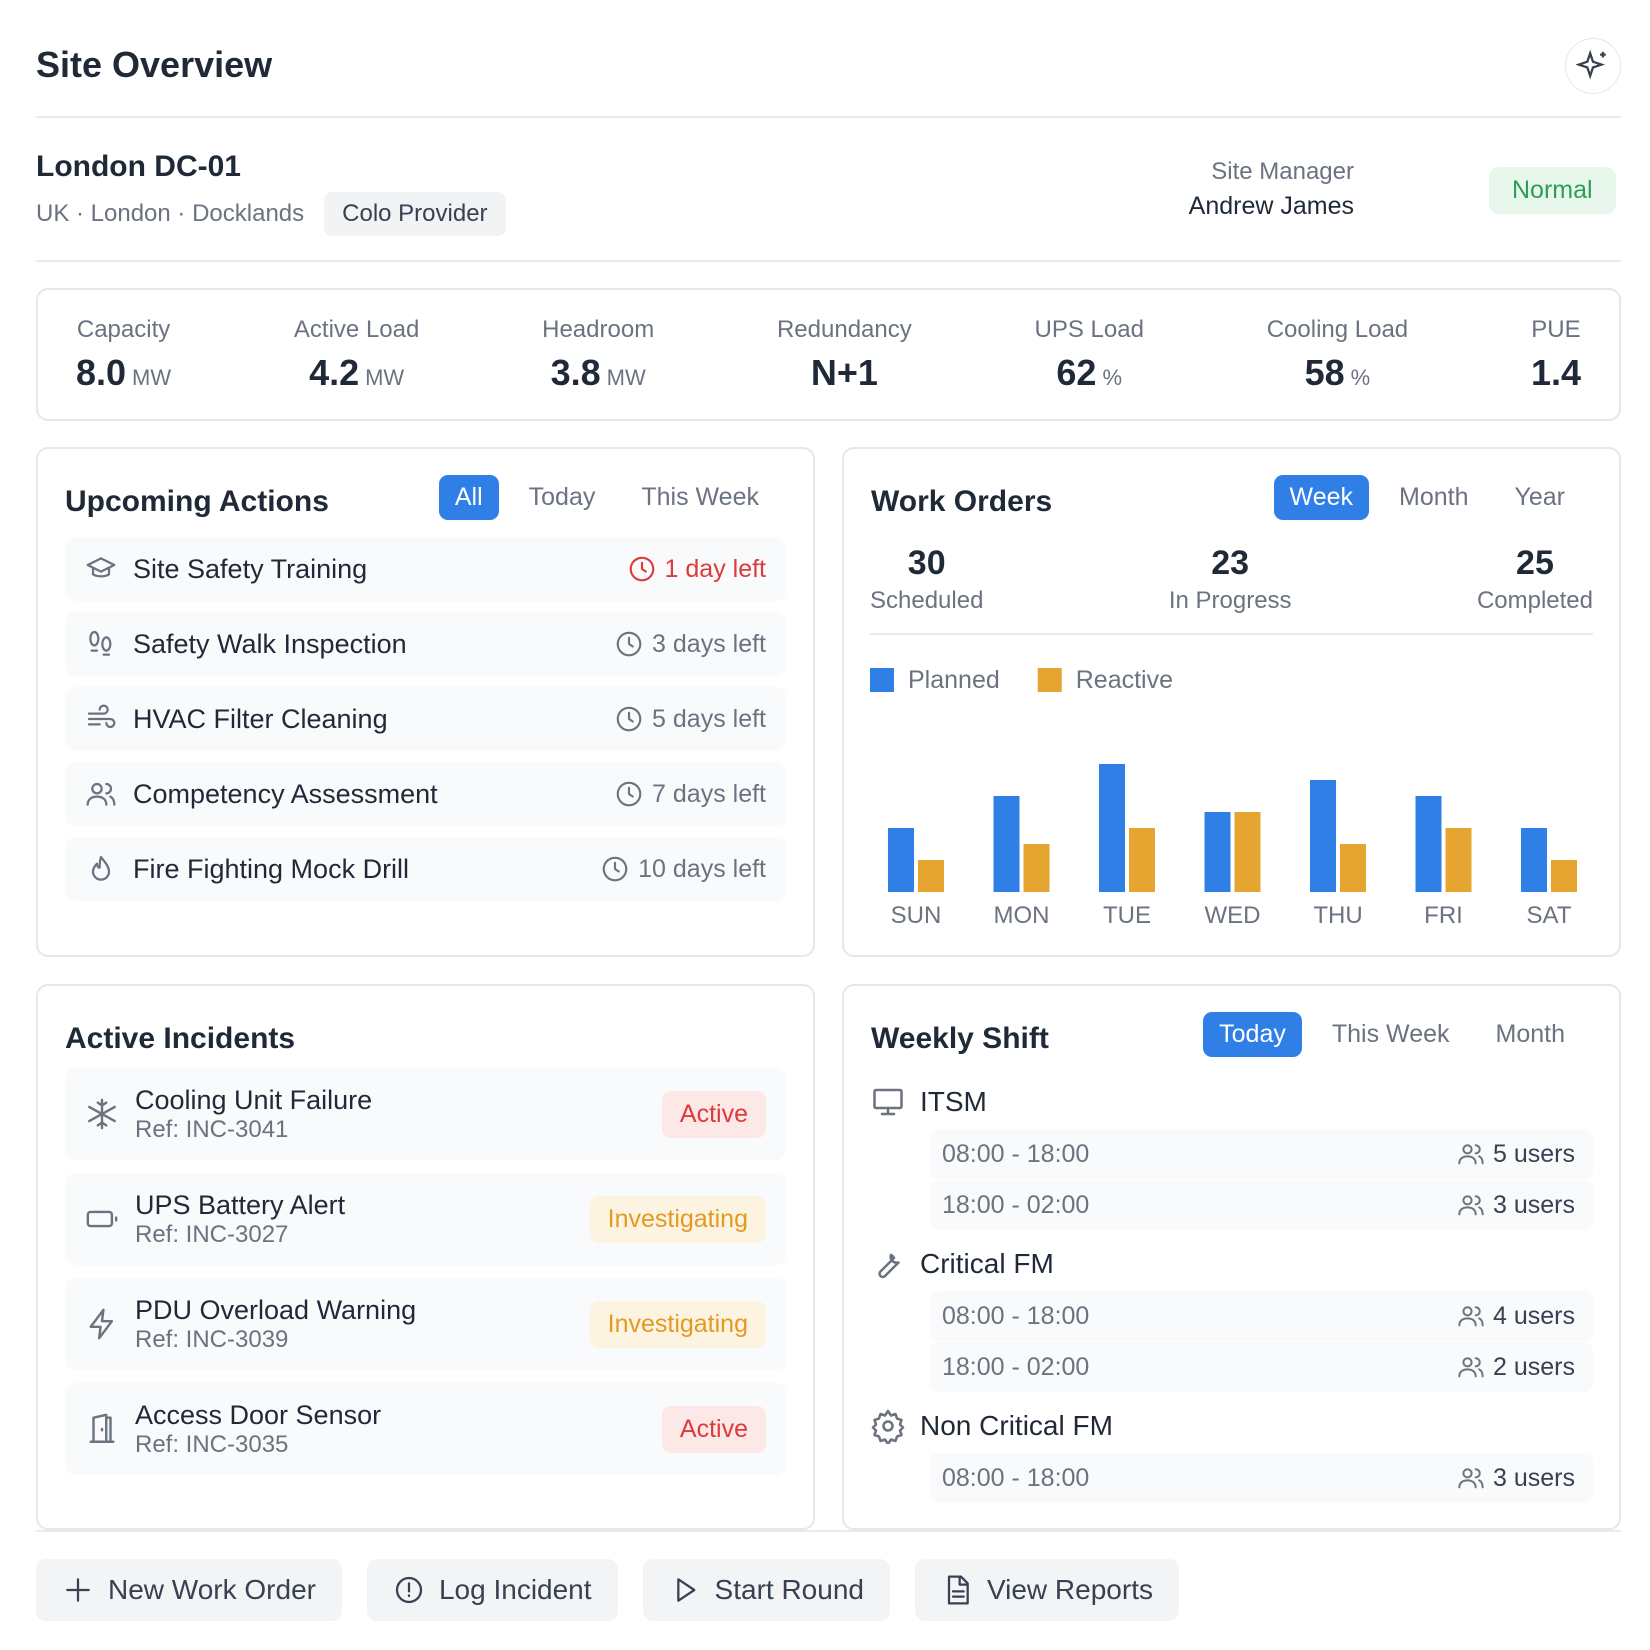 This screenshot has width=1650, height=1650. Describe the element at coordinates (882, 680) in the screenshot. I see `legend-swatch` at that location.